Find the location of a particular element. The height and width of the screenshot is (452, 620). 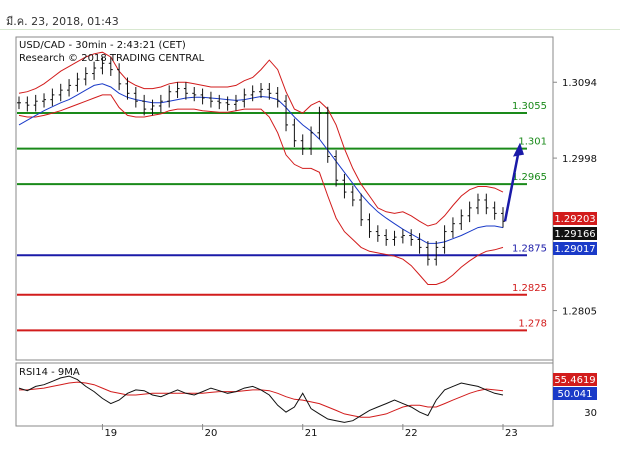

price-tag-label: 1.29203 is located at coordinates (574, 219).